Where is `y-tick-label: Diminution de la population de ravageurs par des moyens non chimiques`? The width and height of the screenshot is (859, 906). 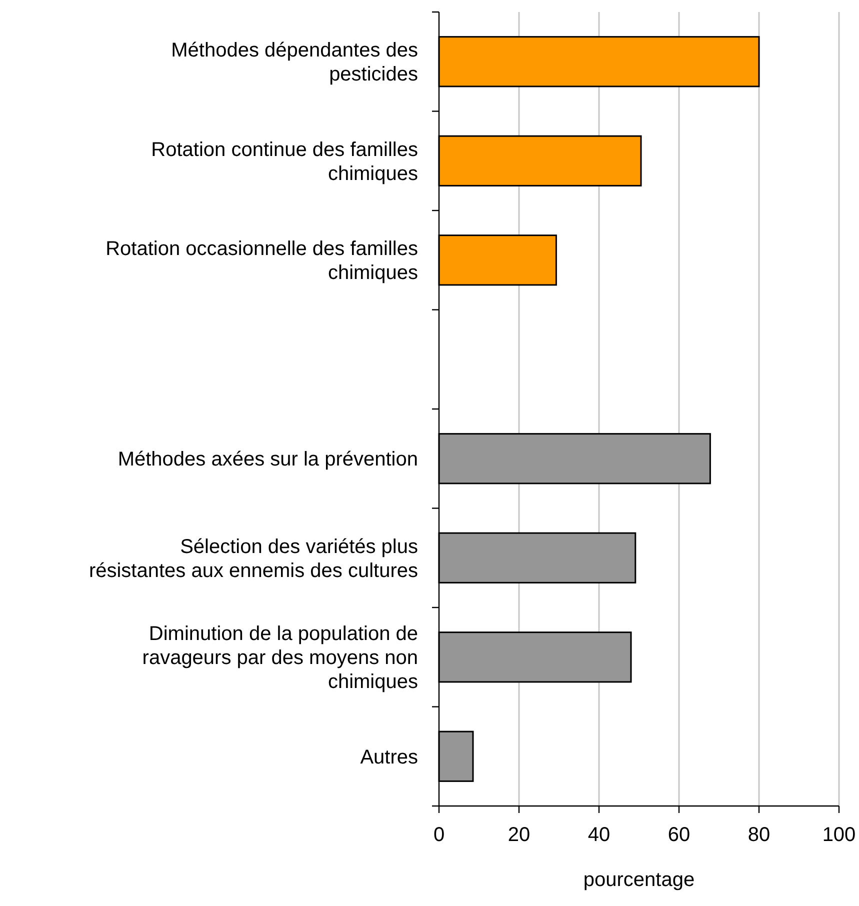 y-tick-label: Diminution de la population de ravageurs par des moyens non chimiques is located at coordinates (280, 658).